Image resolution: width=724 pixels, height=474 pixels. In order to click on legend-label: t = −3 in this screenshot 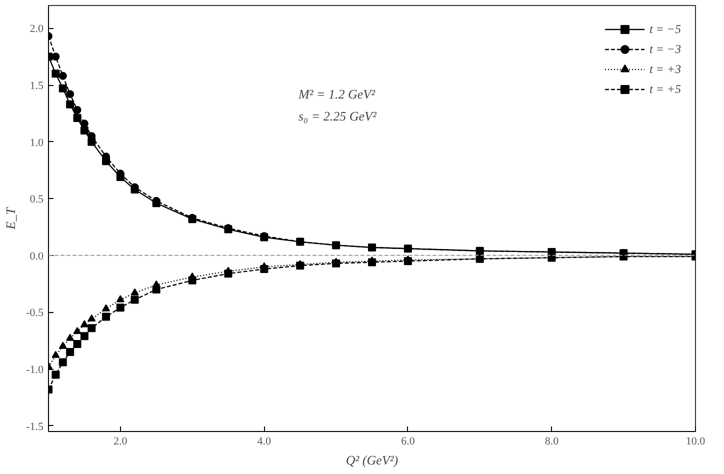, I will do `click(665, 49)`.